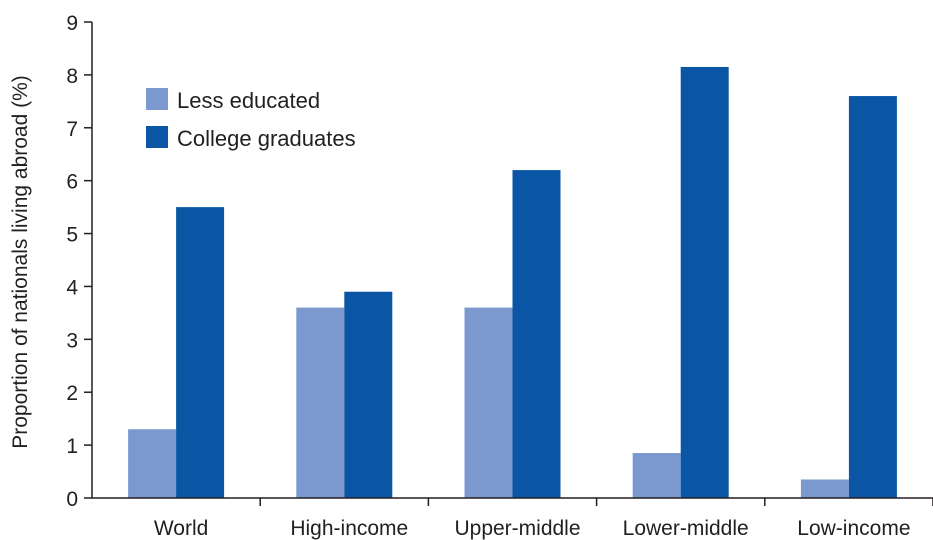  What do you see at coordinates (72, 499) in the screenshot?
I see `y-tick-label: 0` at bounding box center [72, 499].